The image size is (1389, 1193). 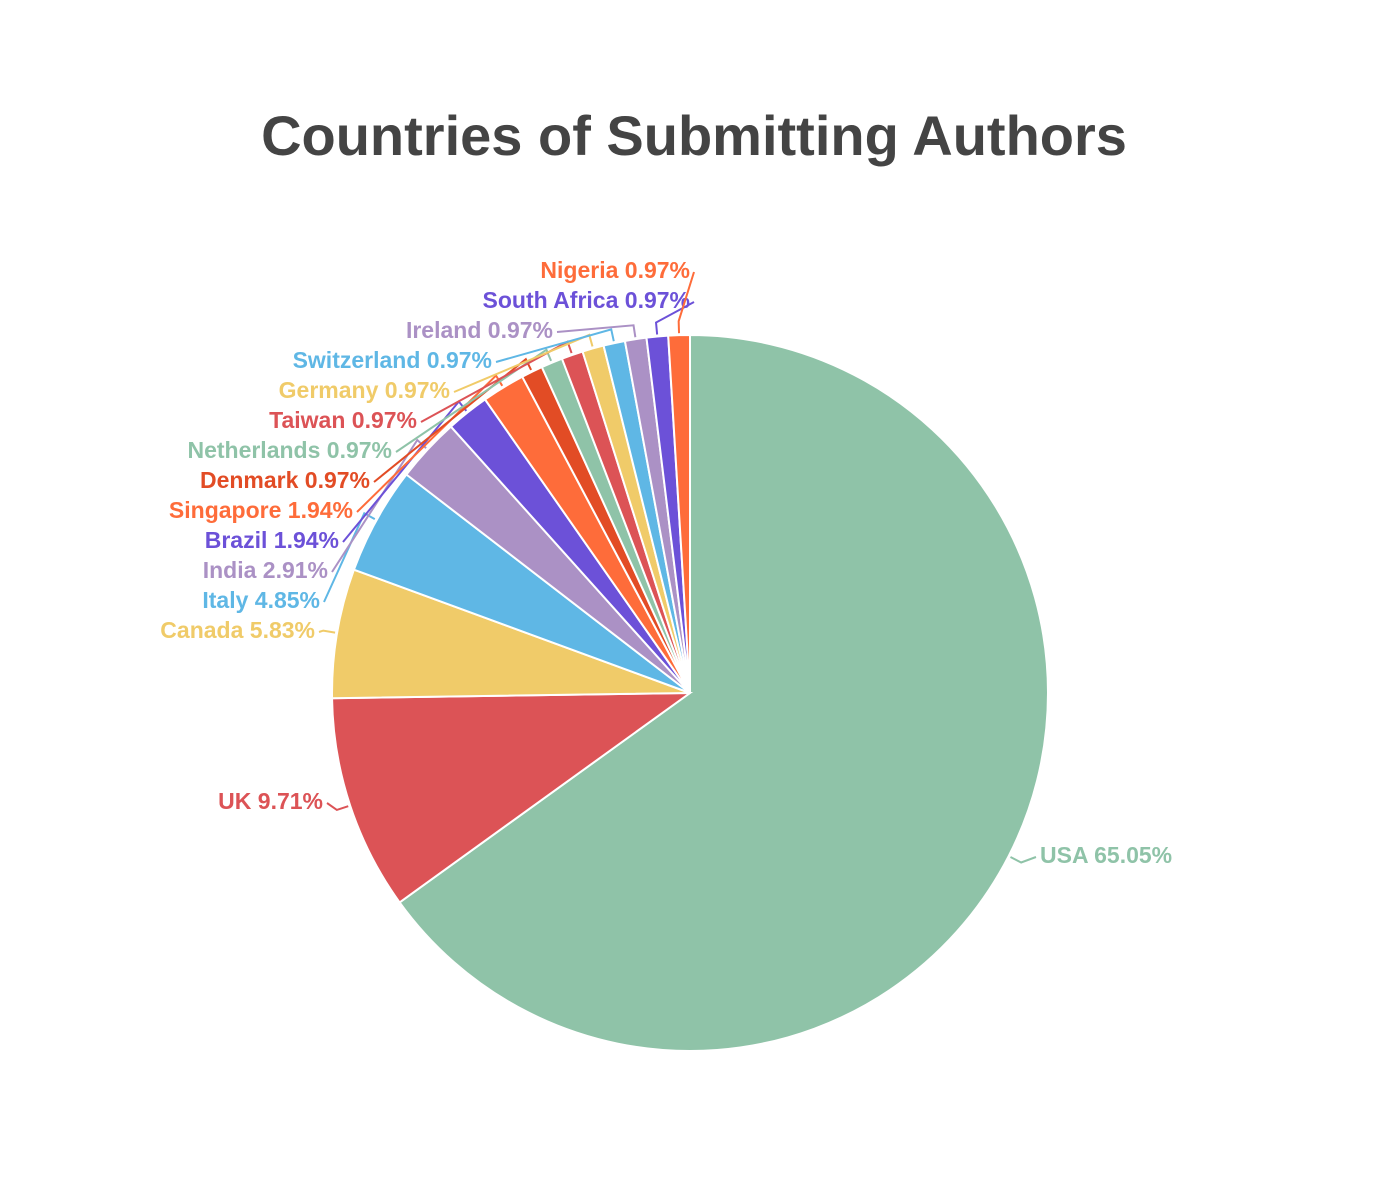 What do you see at coordinates (201, 630) in the screenshot?
I see `label-category: Canada` at bounding box center [201, 630].